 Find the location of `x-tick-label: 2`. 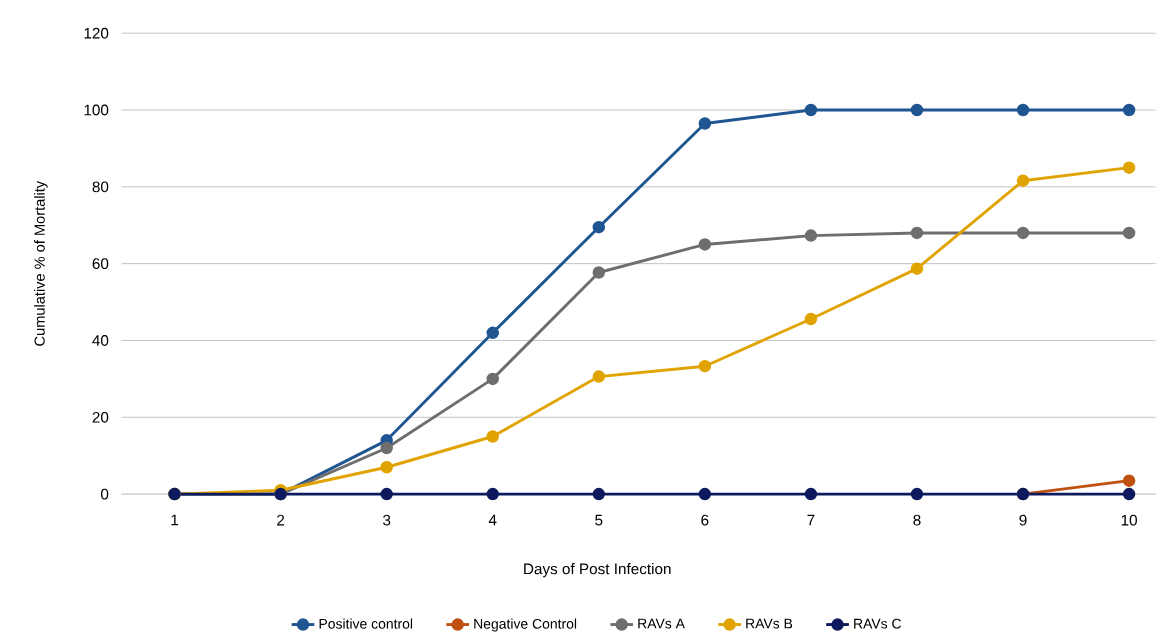

x-tick-label: 2 is located at coordinates (281, 520).